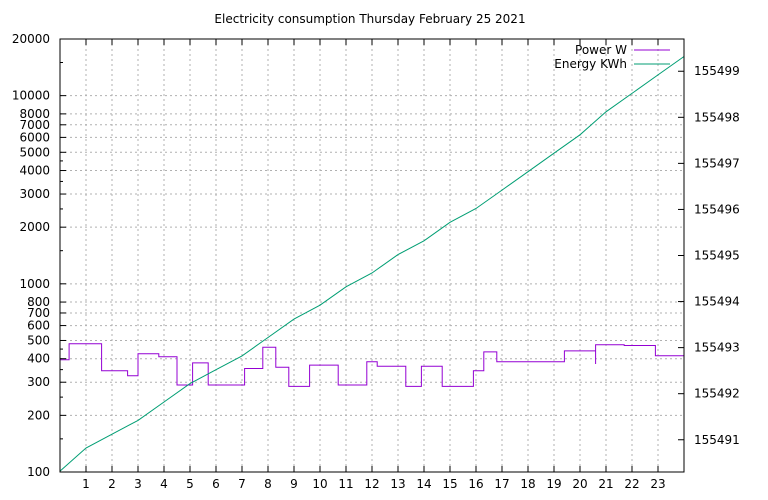 This screenshot has height=500, width=768. What do you see at coordinates (553, 484) in the screenshot?
I see `x-tick-label: 19` at bounding box center [553, 484].